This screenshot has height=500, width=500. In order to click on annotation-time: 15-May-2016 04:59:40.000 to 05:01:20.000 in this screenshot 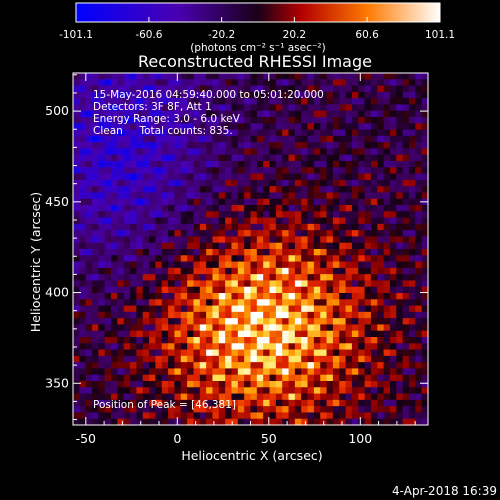, I will do `click(208, 95)`.